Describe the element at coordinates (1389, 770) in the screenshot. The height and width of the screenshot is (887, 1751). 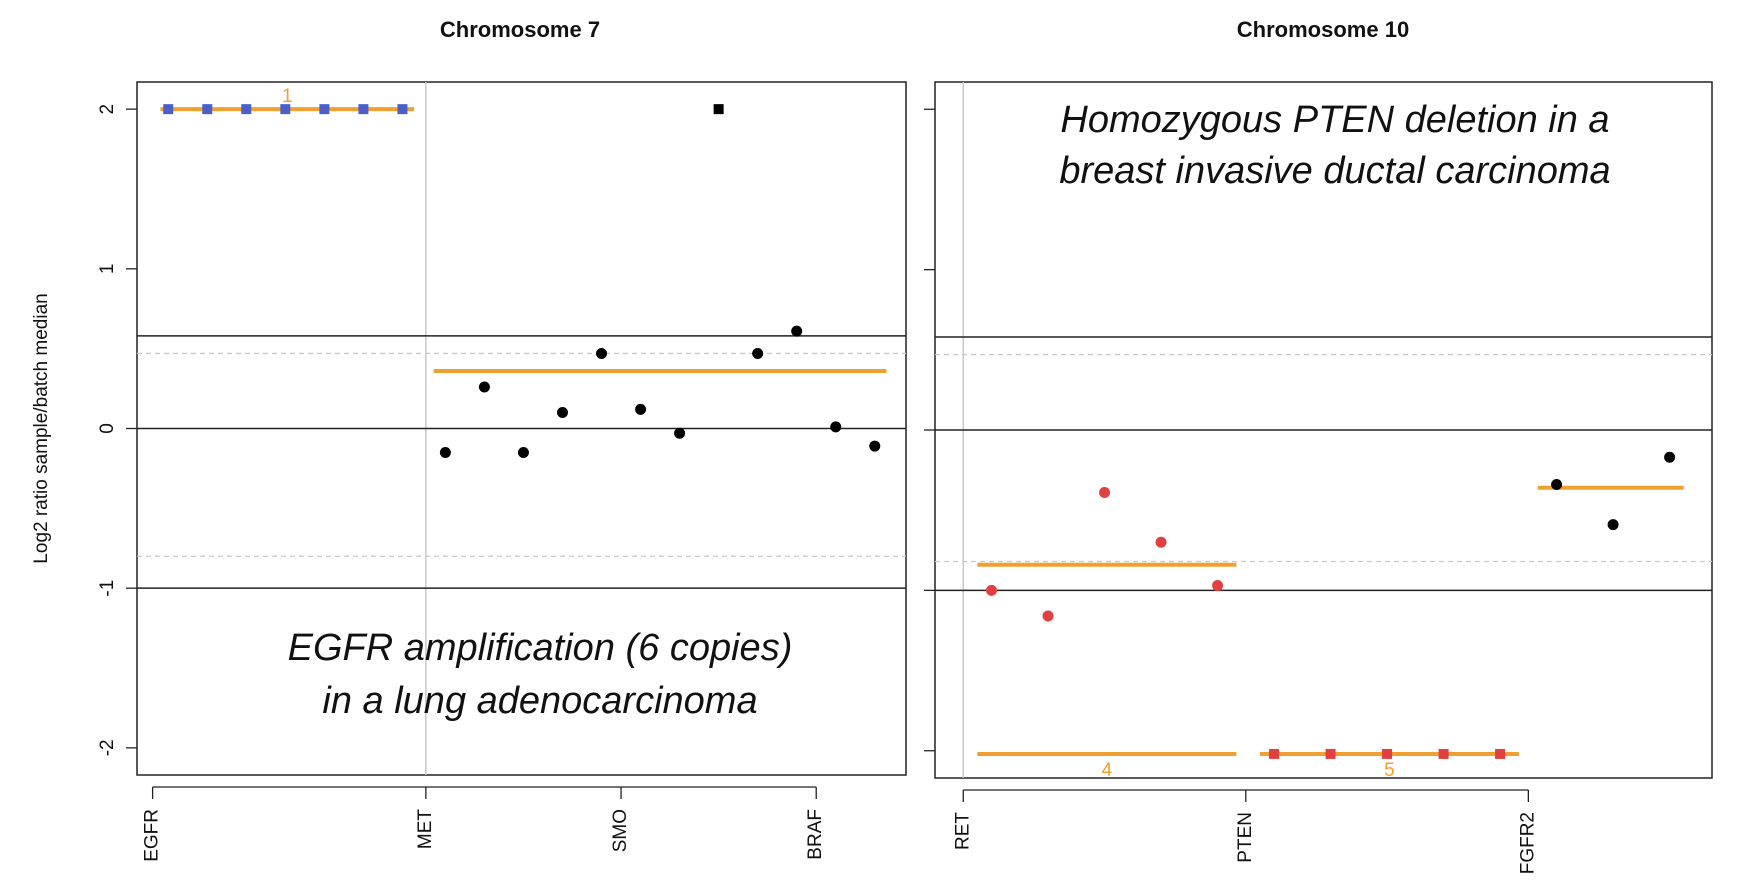
I see `segment-label: 5` at that location.